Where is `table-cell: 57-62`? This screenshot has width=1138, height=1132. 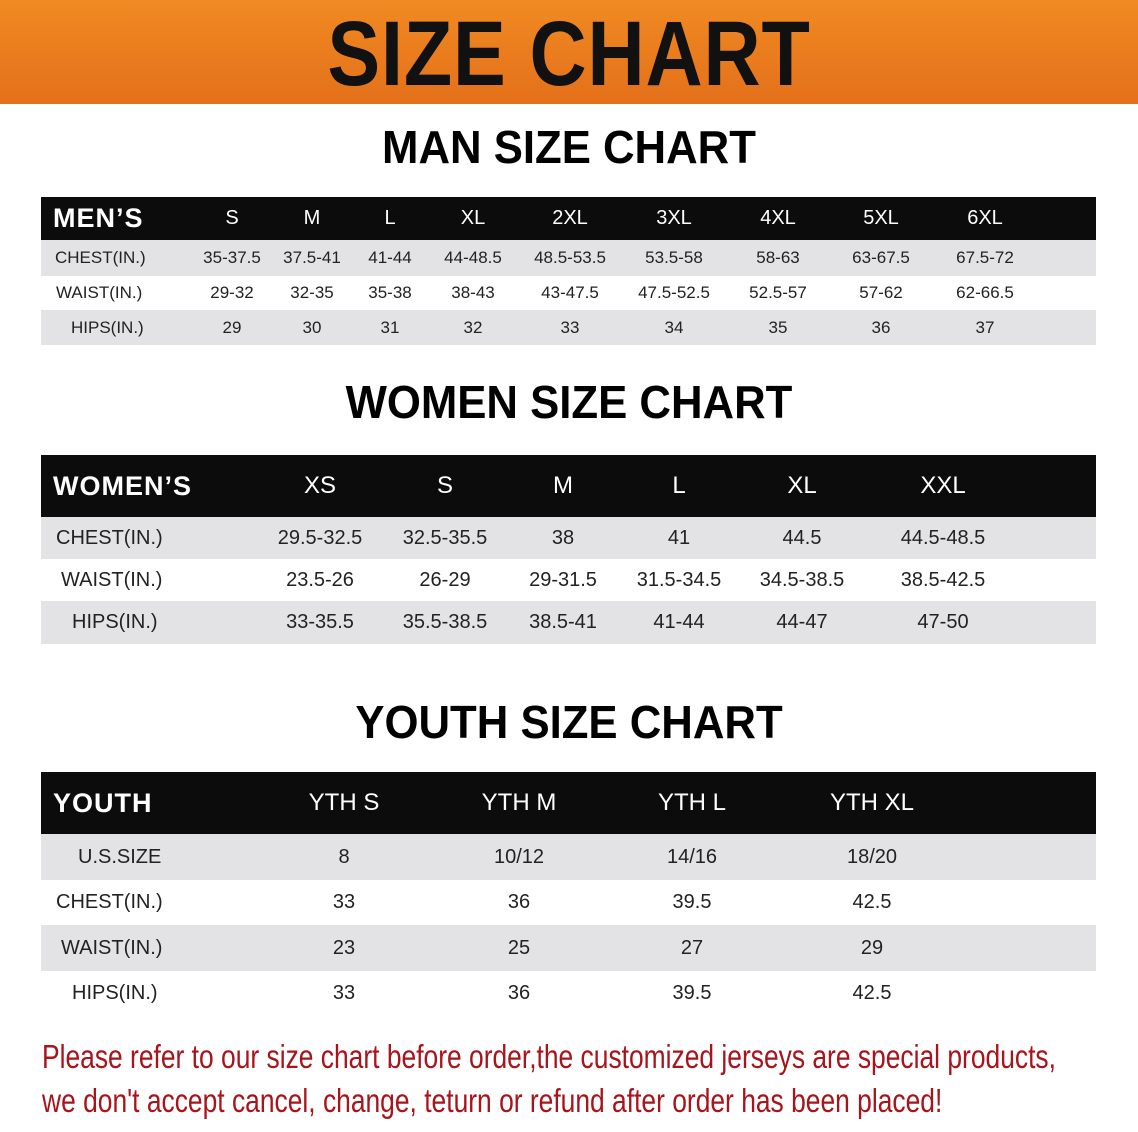 table-cell: 57-62 is located at coordinates (881, 292).